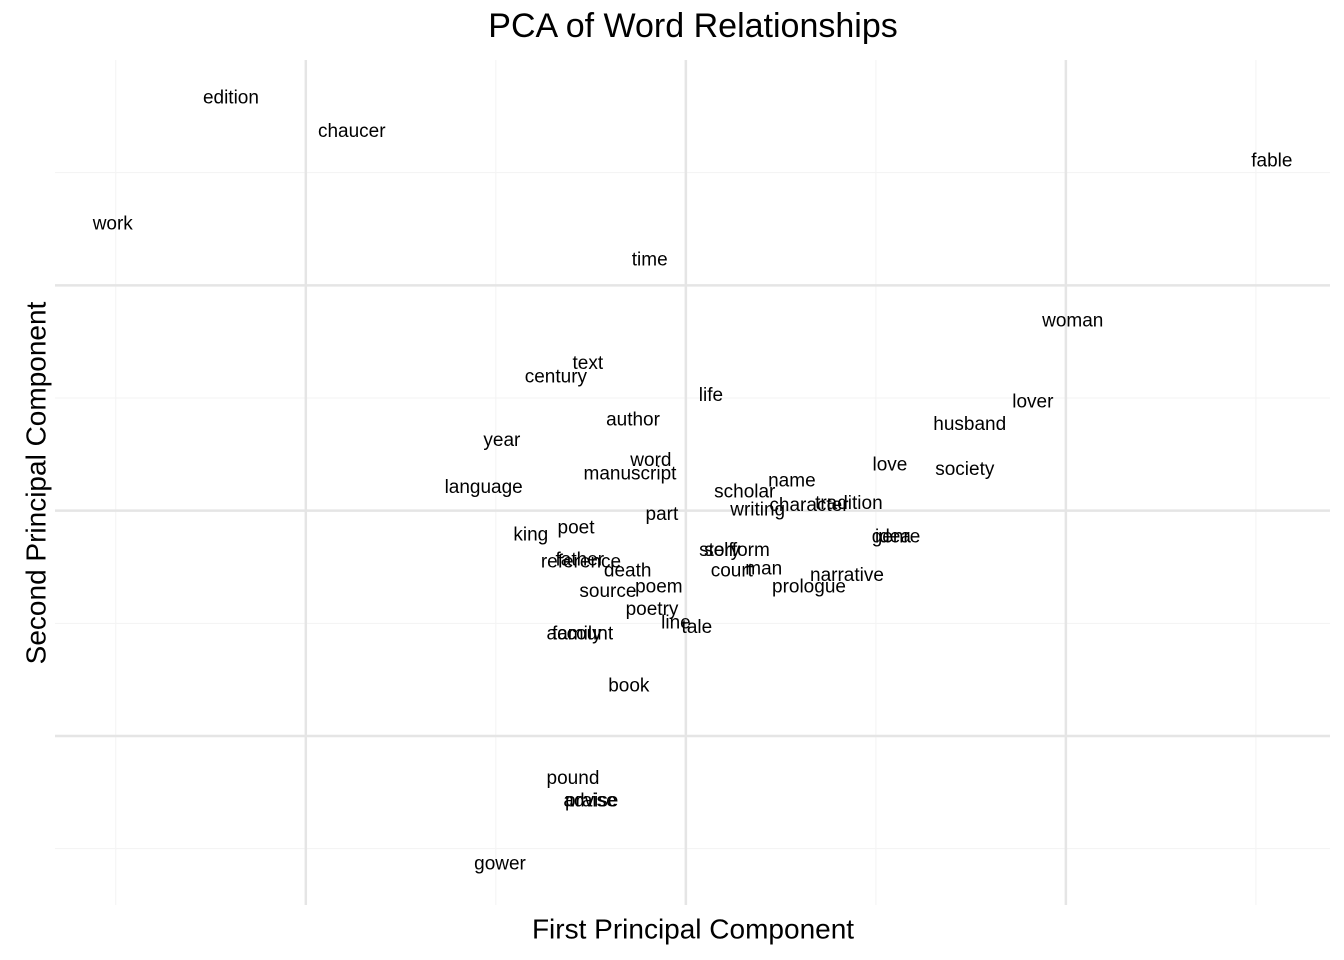 This screenshot has height=960, width=1344. What do you see at coordinates (35, 482) in the screenshot?
I see `y-axis-label: Second Principal Component` at bounding box center [35, 482].